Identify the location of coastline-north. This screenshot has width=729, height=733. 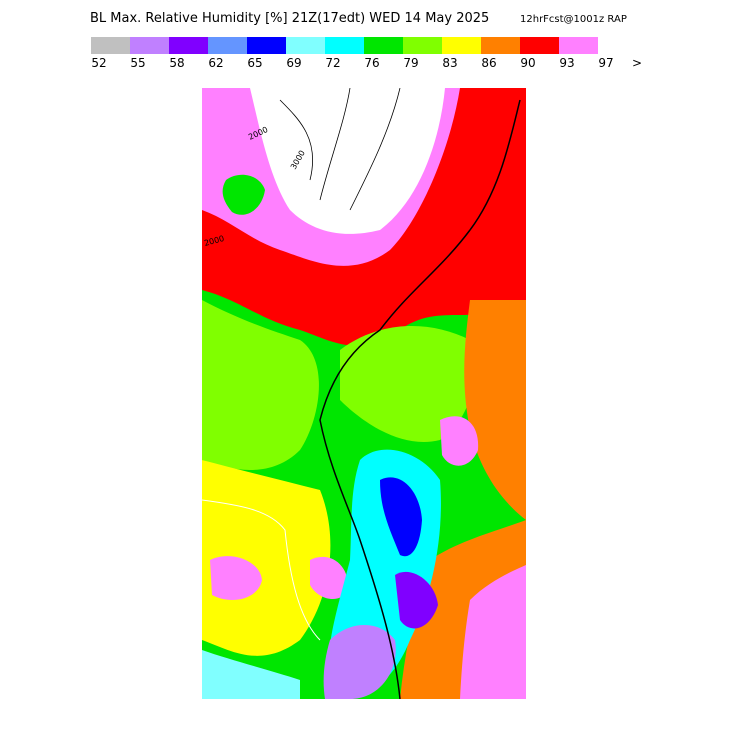
(495, 165).